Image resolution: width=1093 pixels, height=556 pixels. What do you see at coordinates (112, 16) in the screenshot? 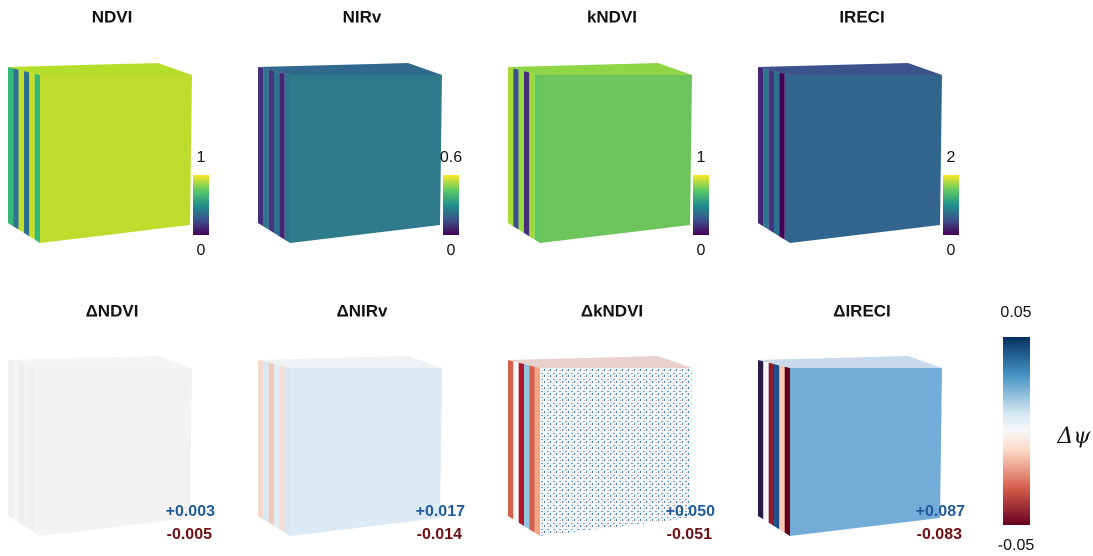
I see `panel-title: NDVI` at bounding box center [112, 16].